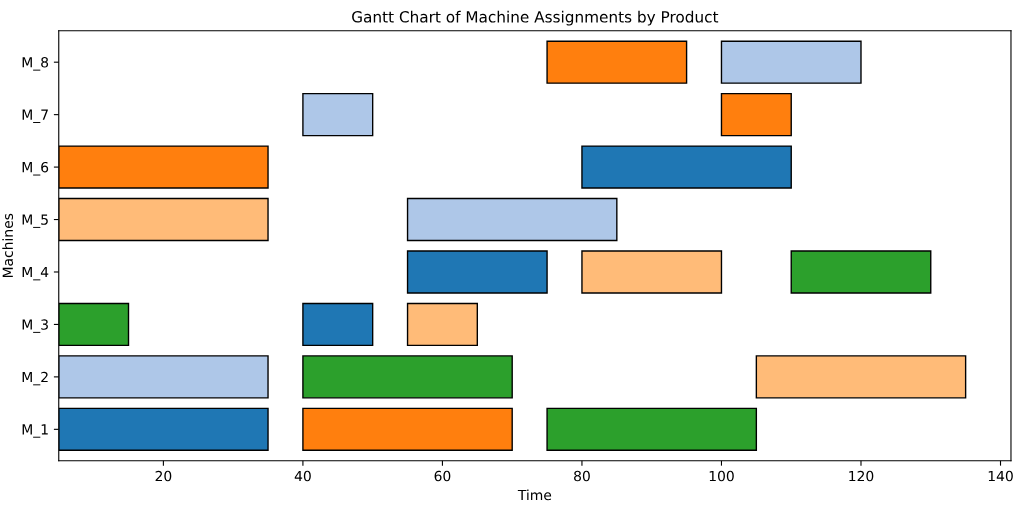 The height and width of the screenshot is (512, 1013). Describe the element at coordinates (35, 221) in the screenshot. I see `y-tick-label: M_5` at that location.